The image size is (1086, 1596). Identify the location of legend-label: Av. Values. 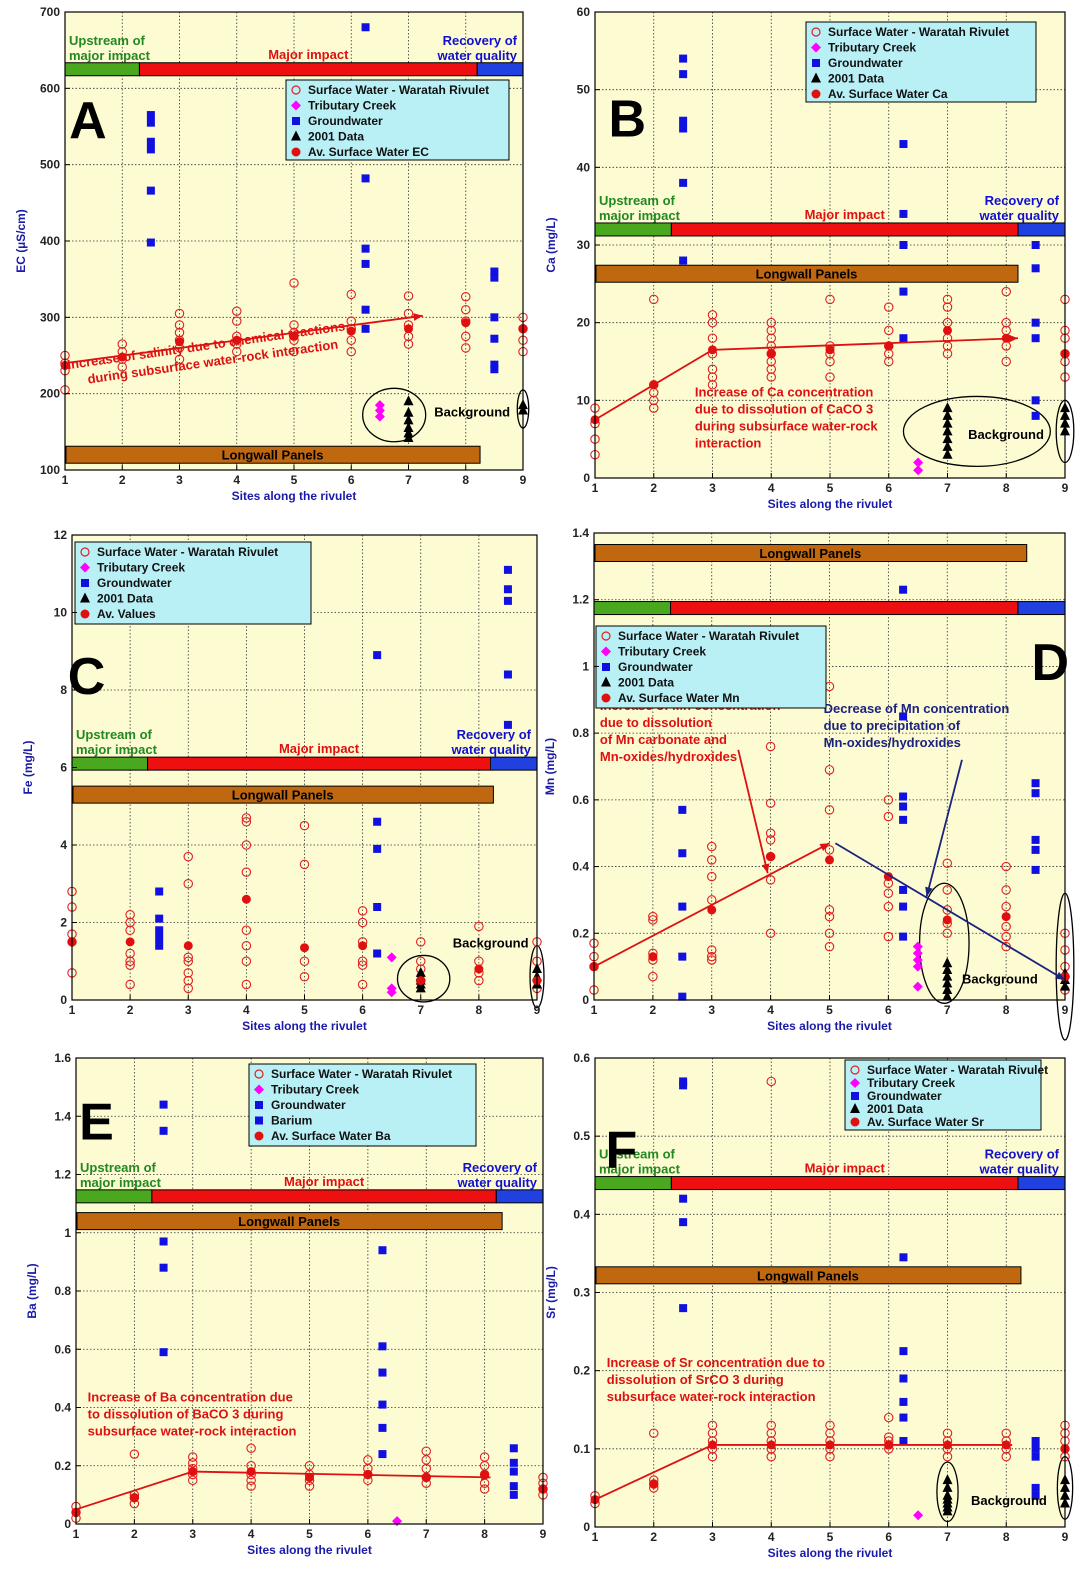
(126, 614).